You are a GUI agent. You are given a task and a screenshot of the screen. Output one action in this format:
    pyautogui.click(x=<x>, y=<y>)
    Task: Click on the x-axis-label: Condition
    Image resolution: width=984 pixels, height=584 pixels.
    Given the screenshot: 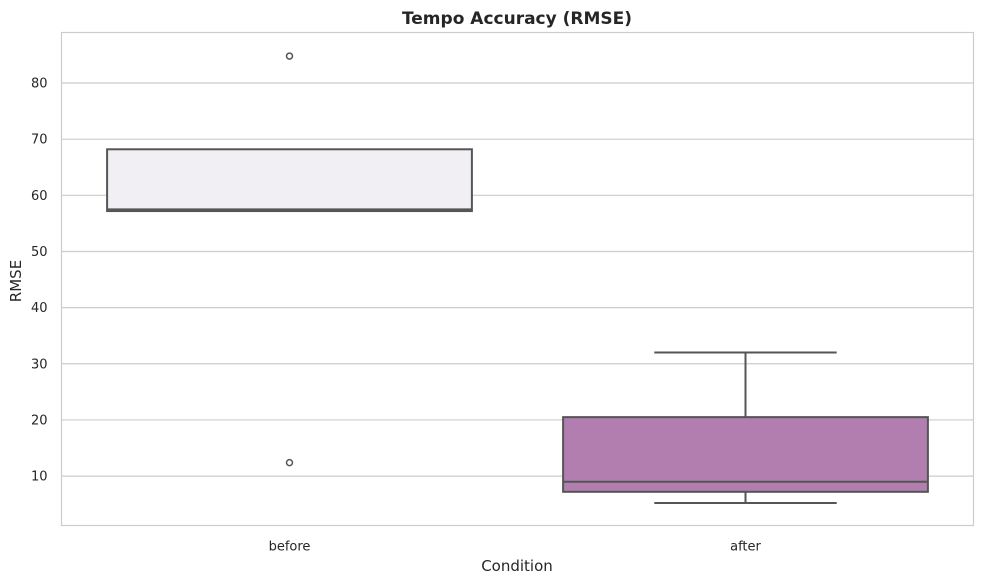 What is the action you would take?
    pyautogui.click(x=517, y=566)
    